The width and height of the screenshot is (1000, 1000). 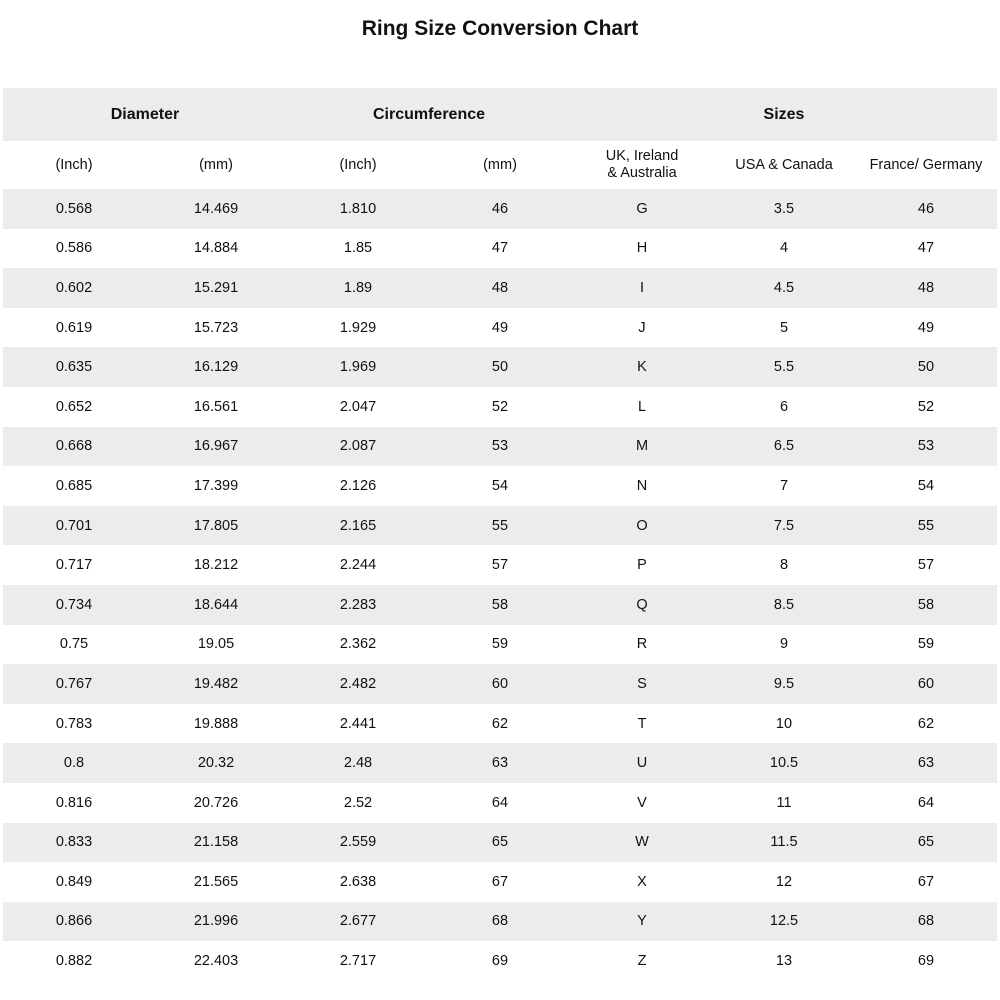 What do you see at coordinates (500, 446) in the screenshot?
I see `table-cell: 53` at bounding box center [500, 446].